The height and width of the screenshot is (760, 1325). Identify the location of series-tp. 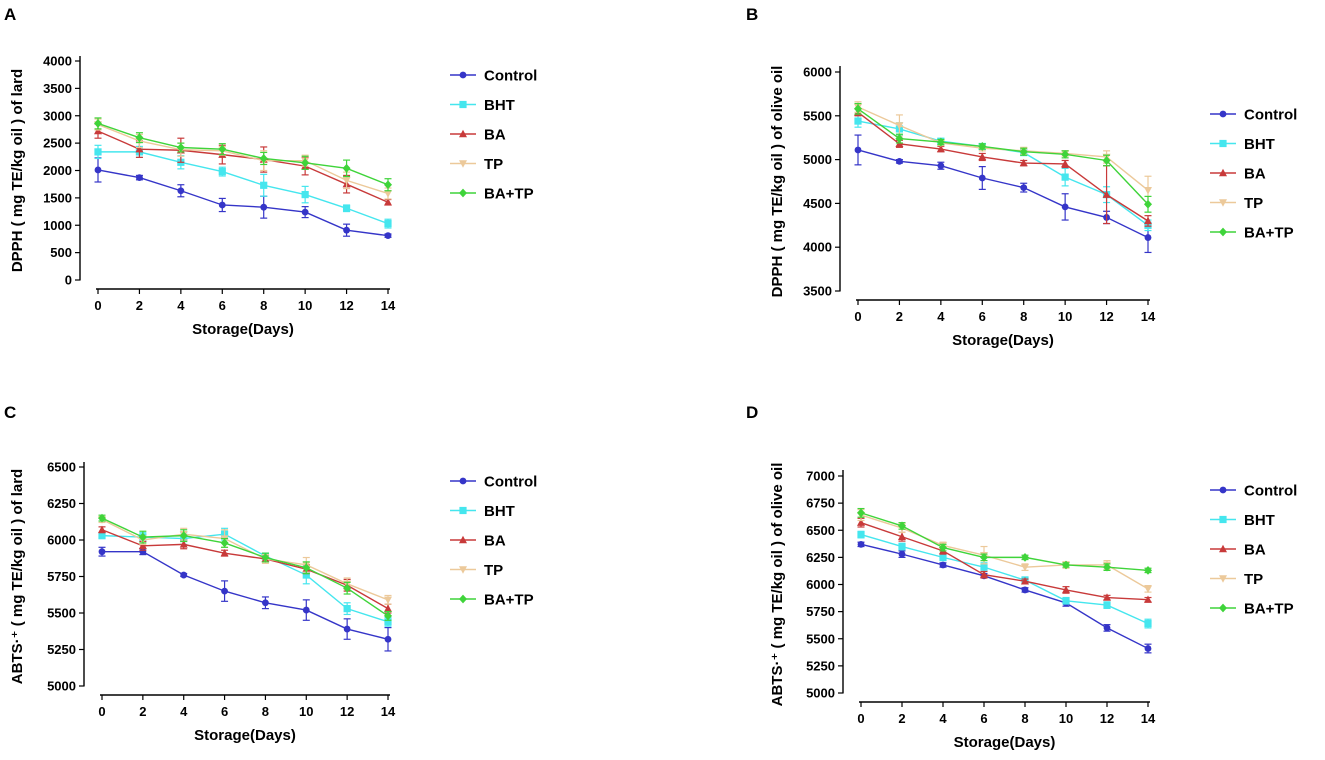
(1003, 153).